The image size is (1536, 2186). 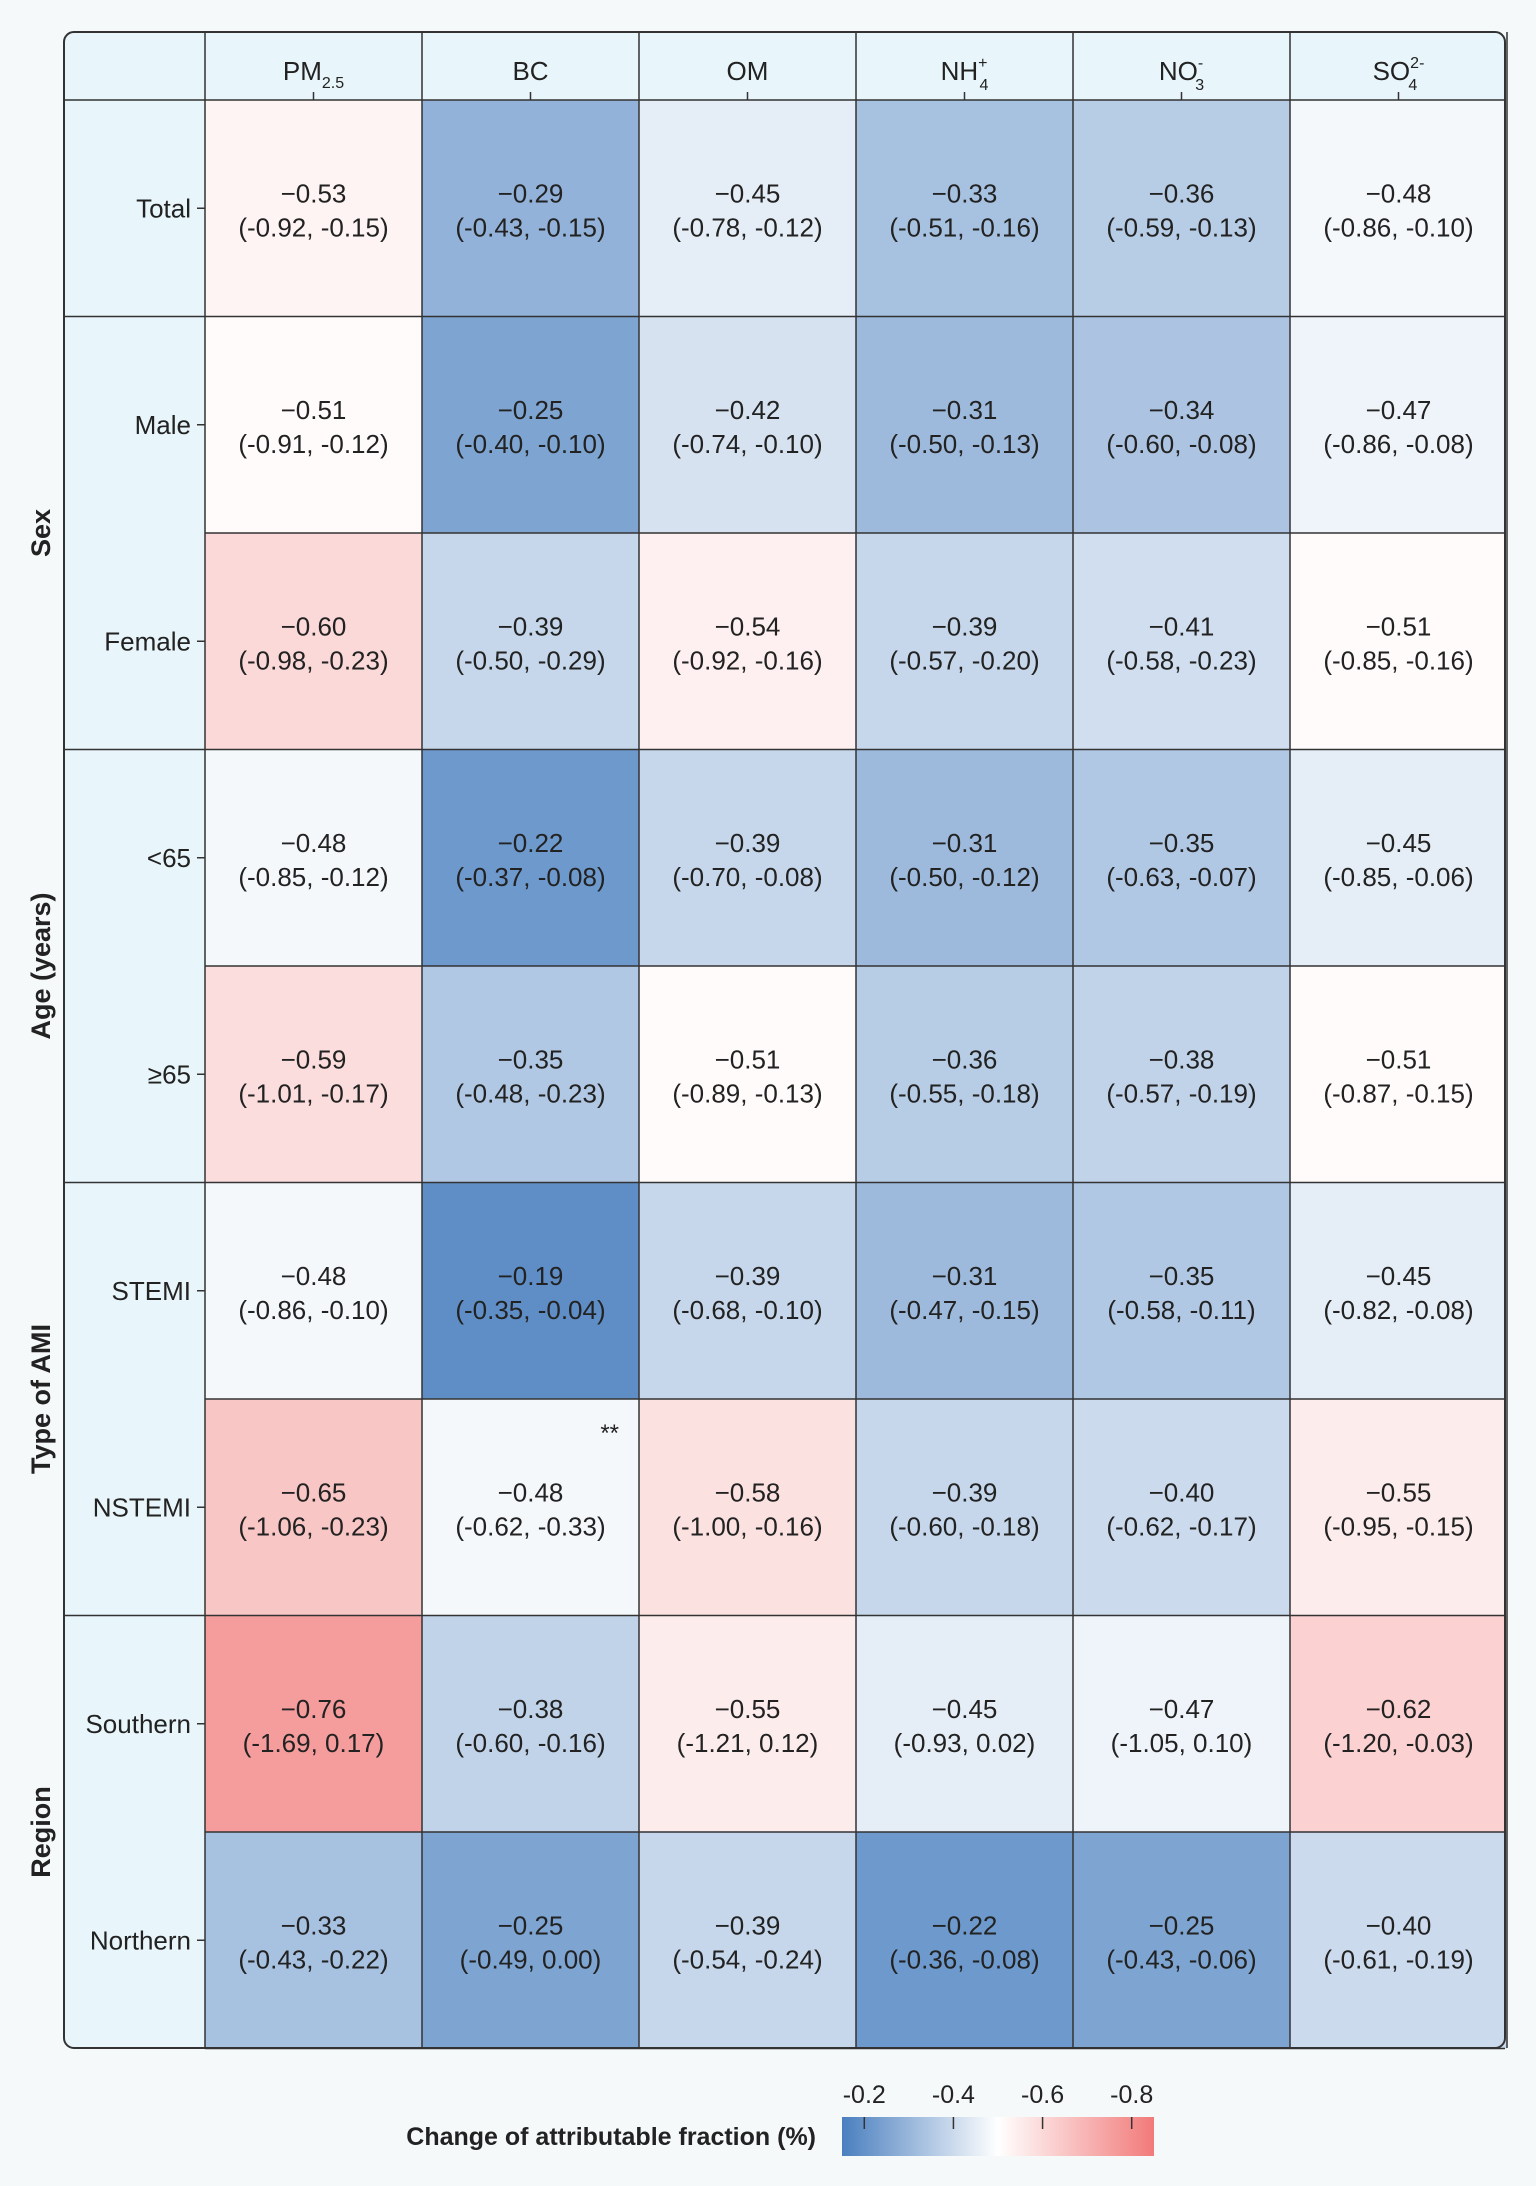 What do you see at coordinates (147, 641) in the screenshot?
I see `row-label: Female` at bounding box center [147, 641].